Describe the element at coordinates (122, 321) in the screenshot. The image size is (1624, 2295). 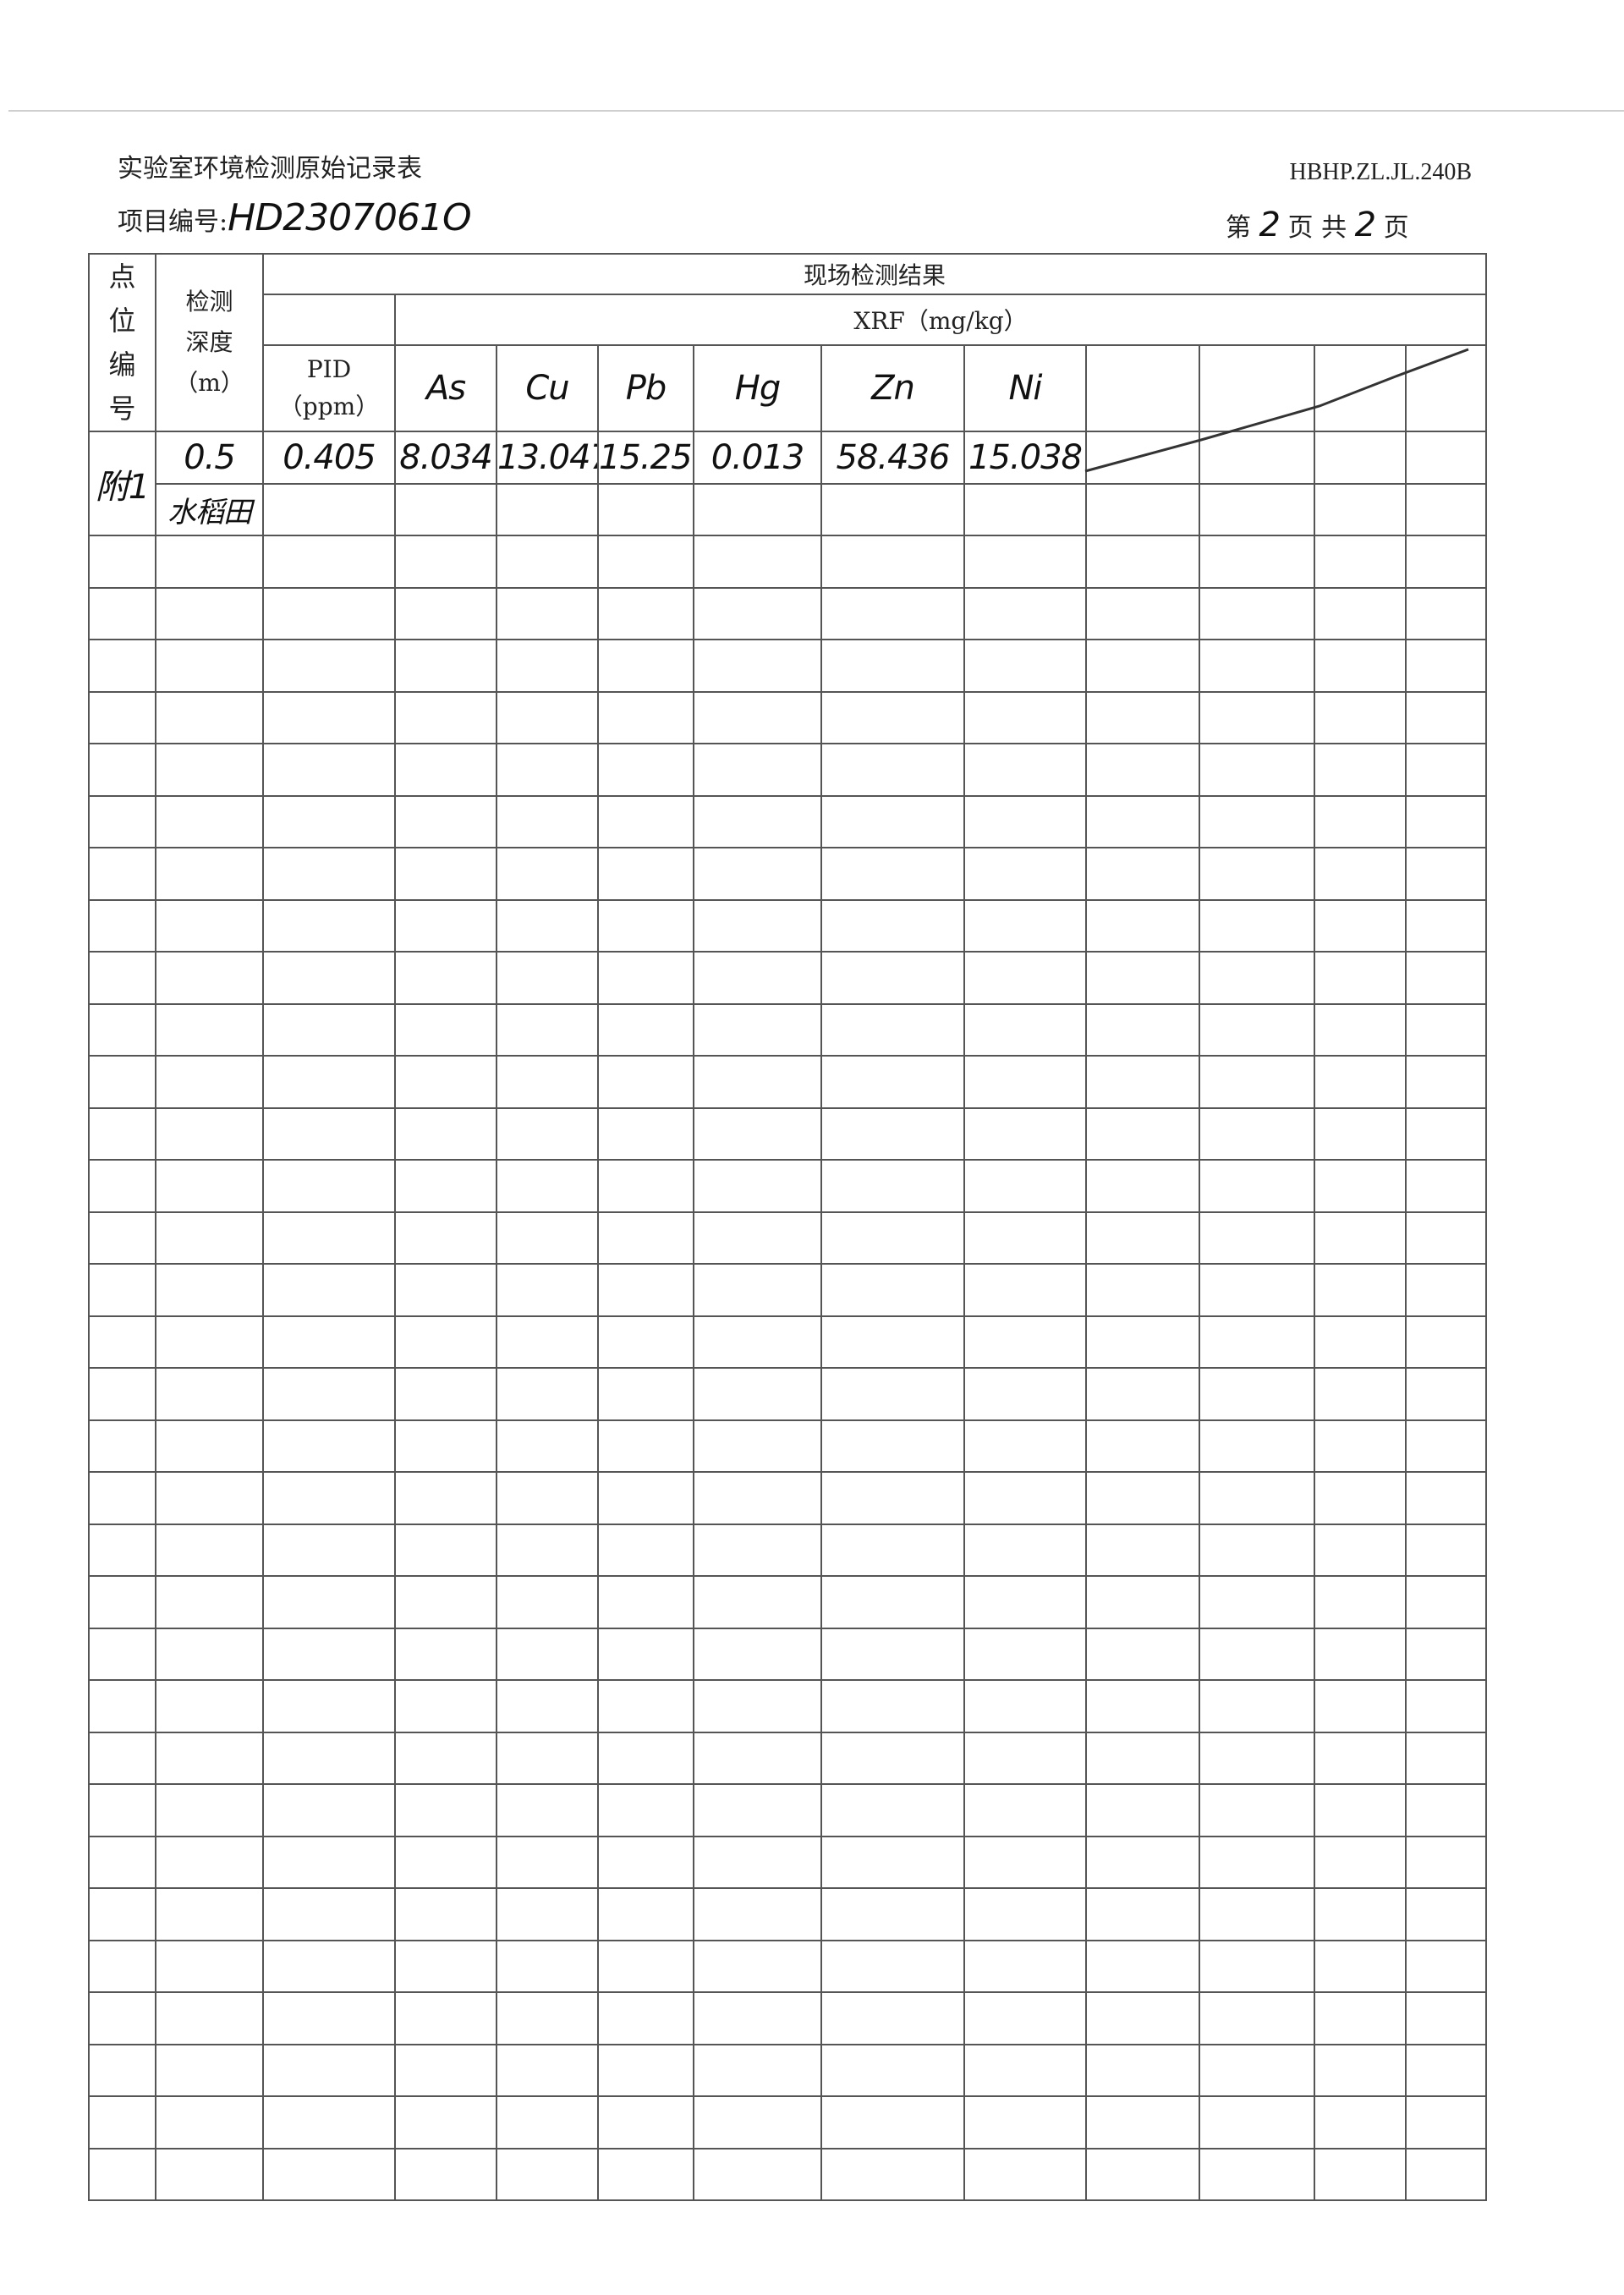
I see `header-char: 位` at that location.